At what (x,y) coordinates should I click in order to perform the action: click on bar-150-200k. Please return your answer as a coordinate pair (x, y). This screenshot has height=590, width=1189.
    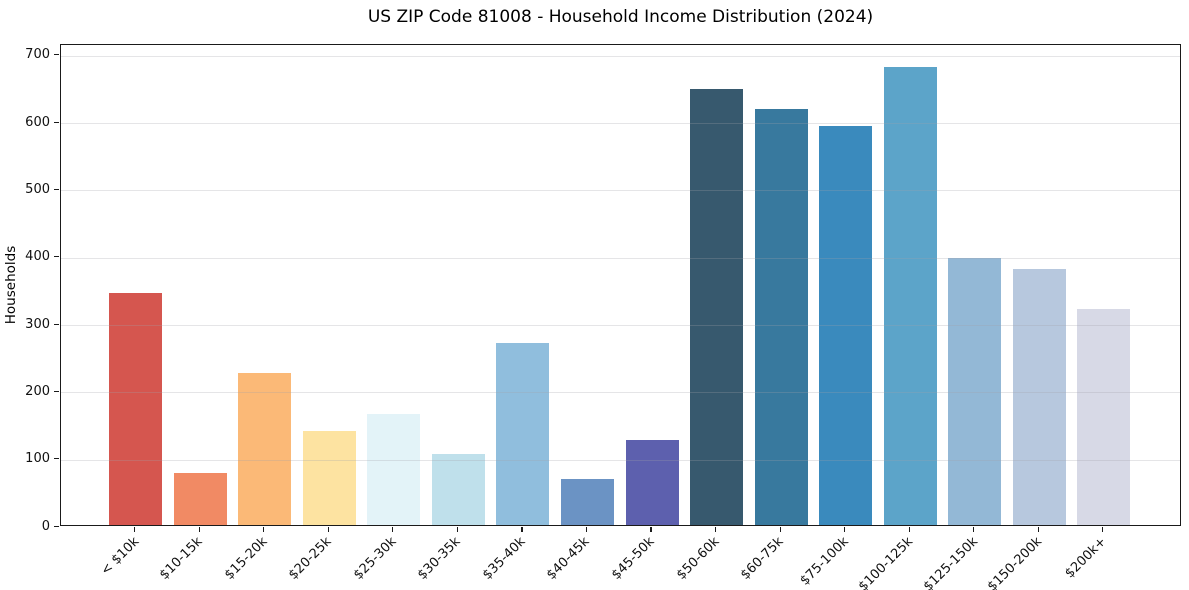
    Looking at the image, I should click on (1039, 396).